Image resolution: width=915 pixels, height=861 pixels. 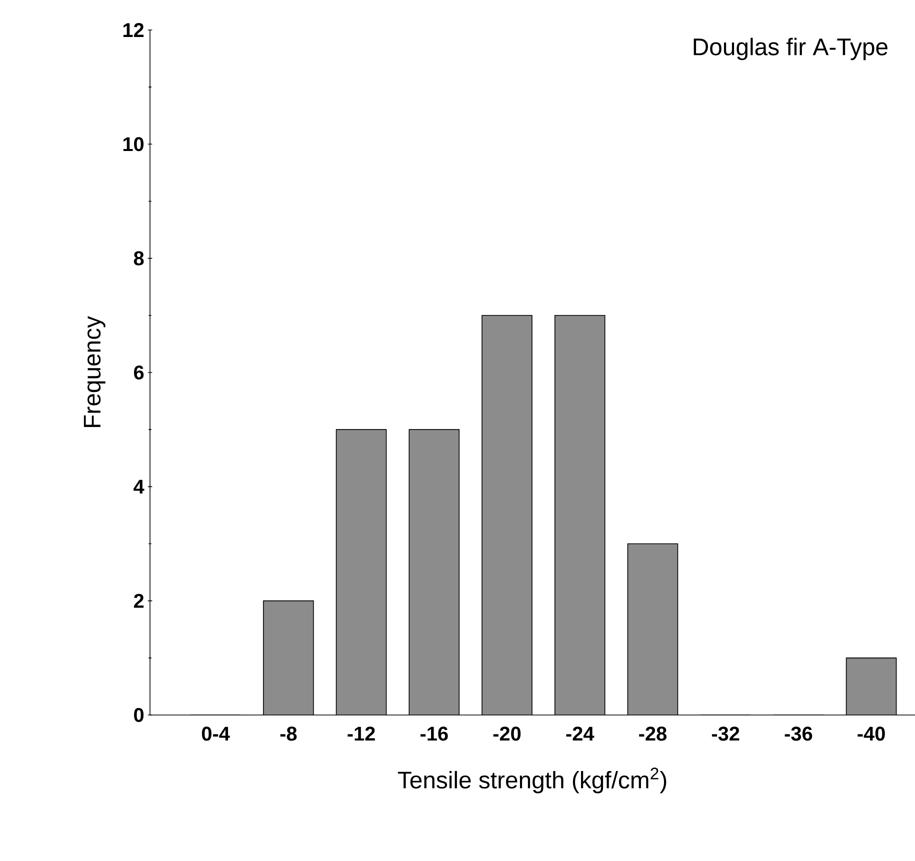 I want to click on x-tick-label: -24, so click(x=580, y=733).